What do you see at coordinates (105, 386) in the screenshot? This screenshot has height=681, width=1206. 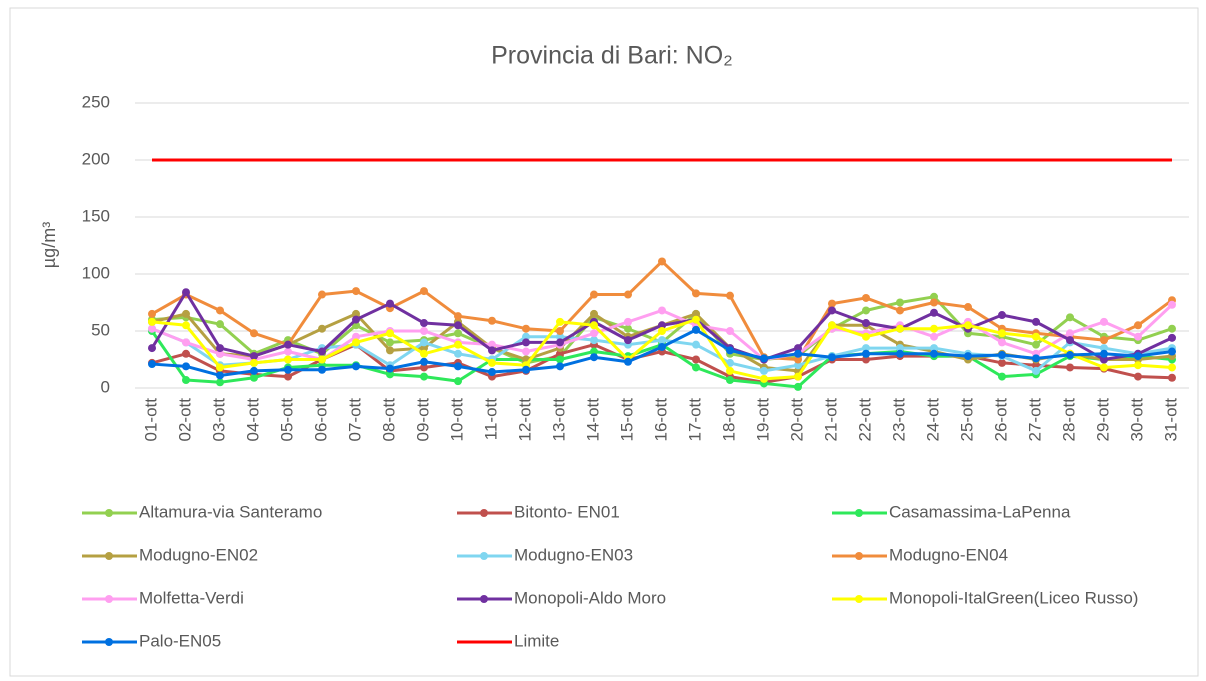 I see `y-tick-label: 0` at bounding box center [105, 386].